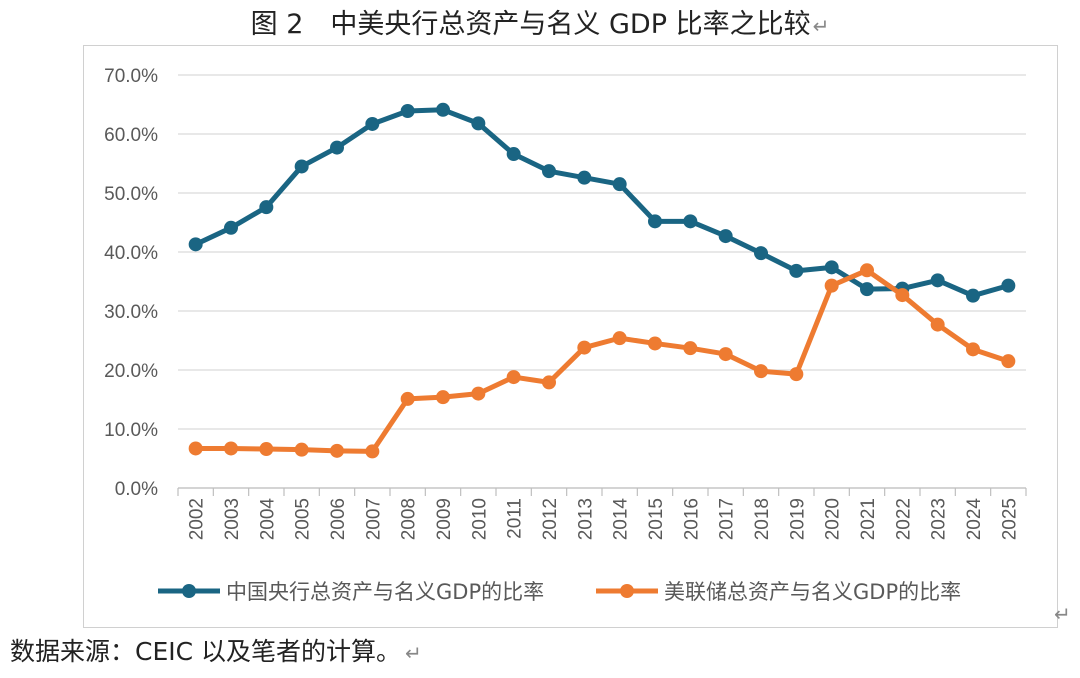 This screenshot has width=1080, height=678. I want to click on y-tick-label: 20.0%, so click(131, 371).